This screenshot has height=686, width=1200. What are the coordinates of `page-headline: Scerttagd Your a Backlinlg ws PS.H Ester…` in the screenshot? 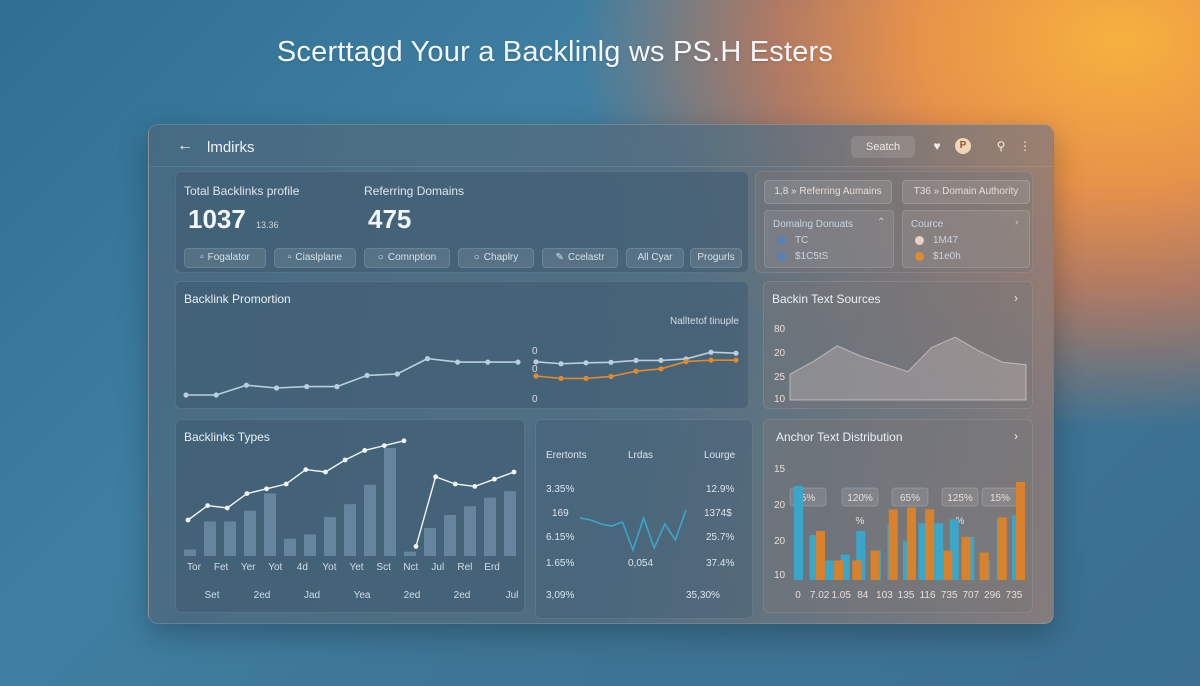 It's located at (555, 52).